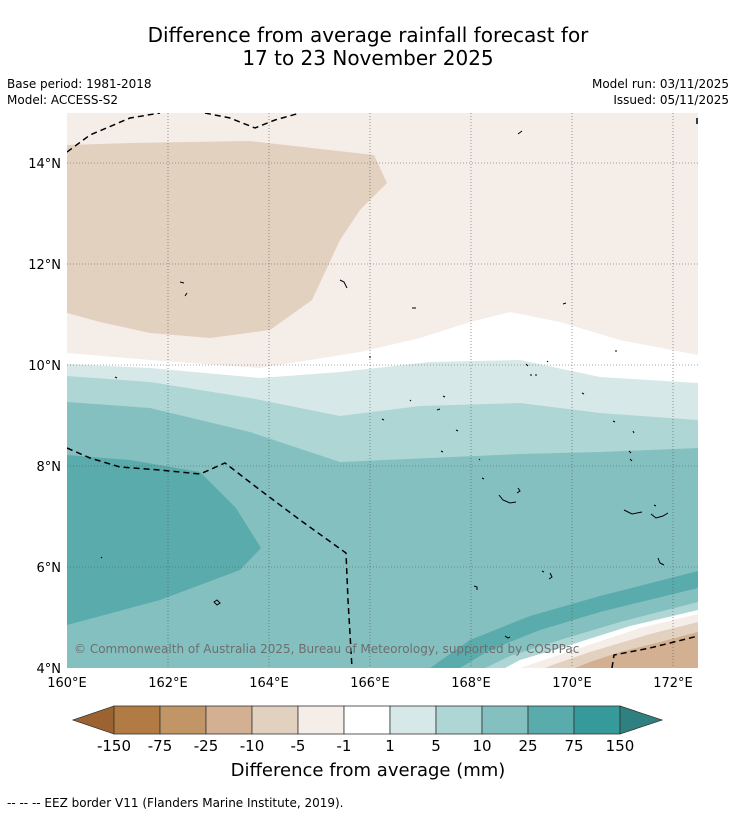  Describe the element at coordinates (160, 746) in the screenshot. I see `colorbar-tick-label: -75` at that location.